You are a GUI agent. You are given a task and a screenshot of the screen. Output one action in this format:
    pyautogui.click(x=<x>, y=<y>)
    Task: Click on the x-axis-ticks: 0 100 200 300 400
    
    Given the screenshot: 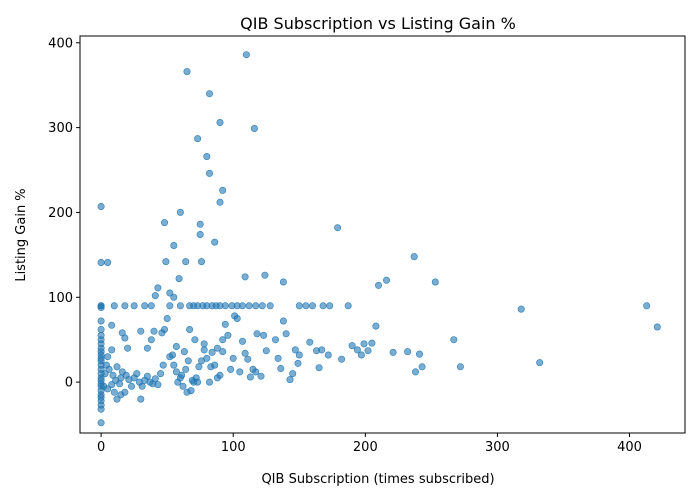 What is the action you would take?
    pyautogui.click(x=369, y=444)
    